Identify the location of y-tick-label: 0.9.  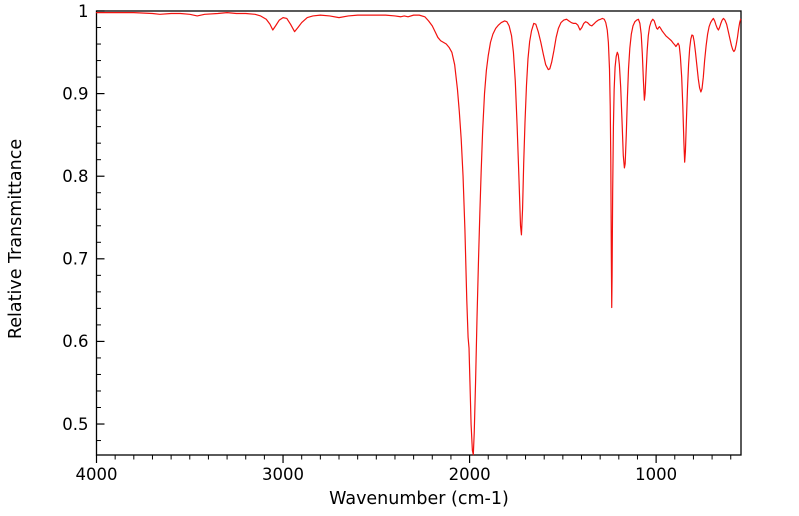
(75, 93).